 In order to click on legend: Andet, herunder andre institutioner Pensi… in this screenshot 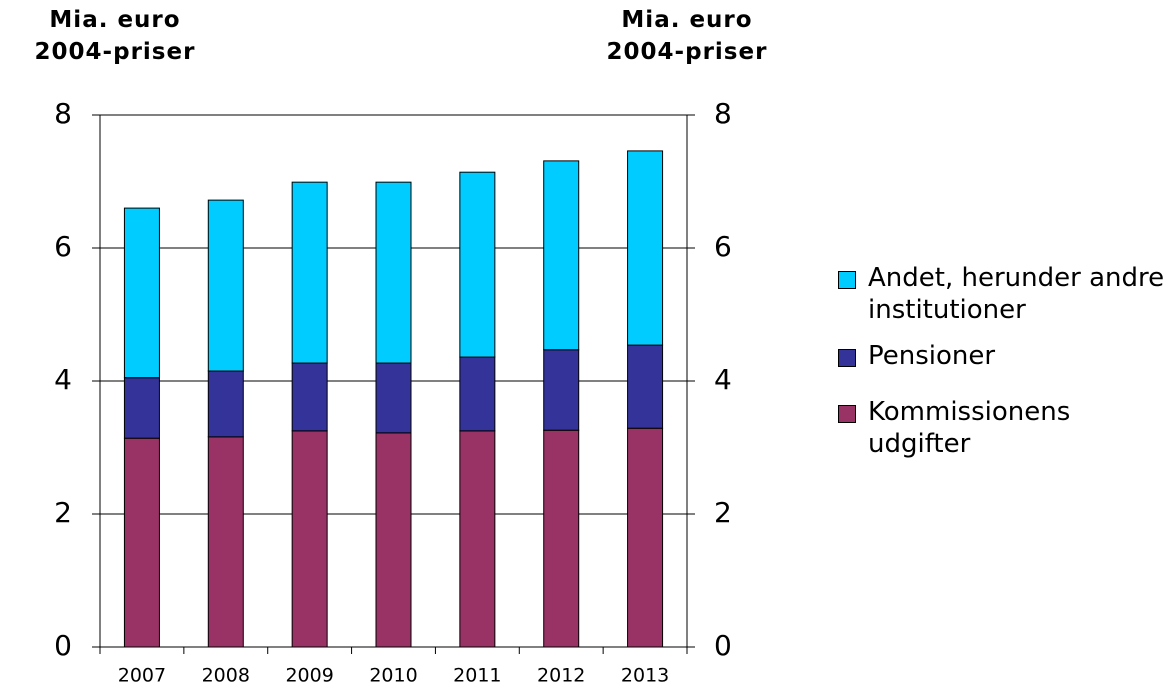, I will do `click(1007, 361)`.